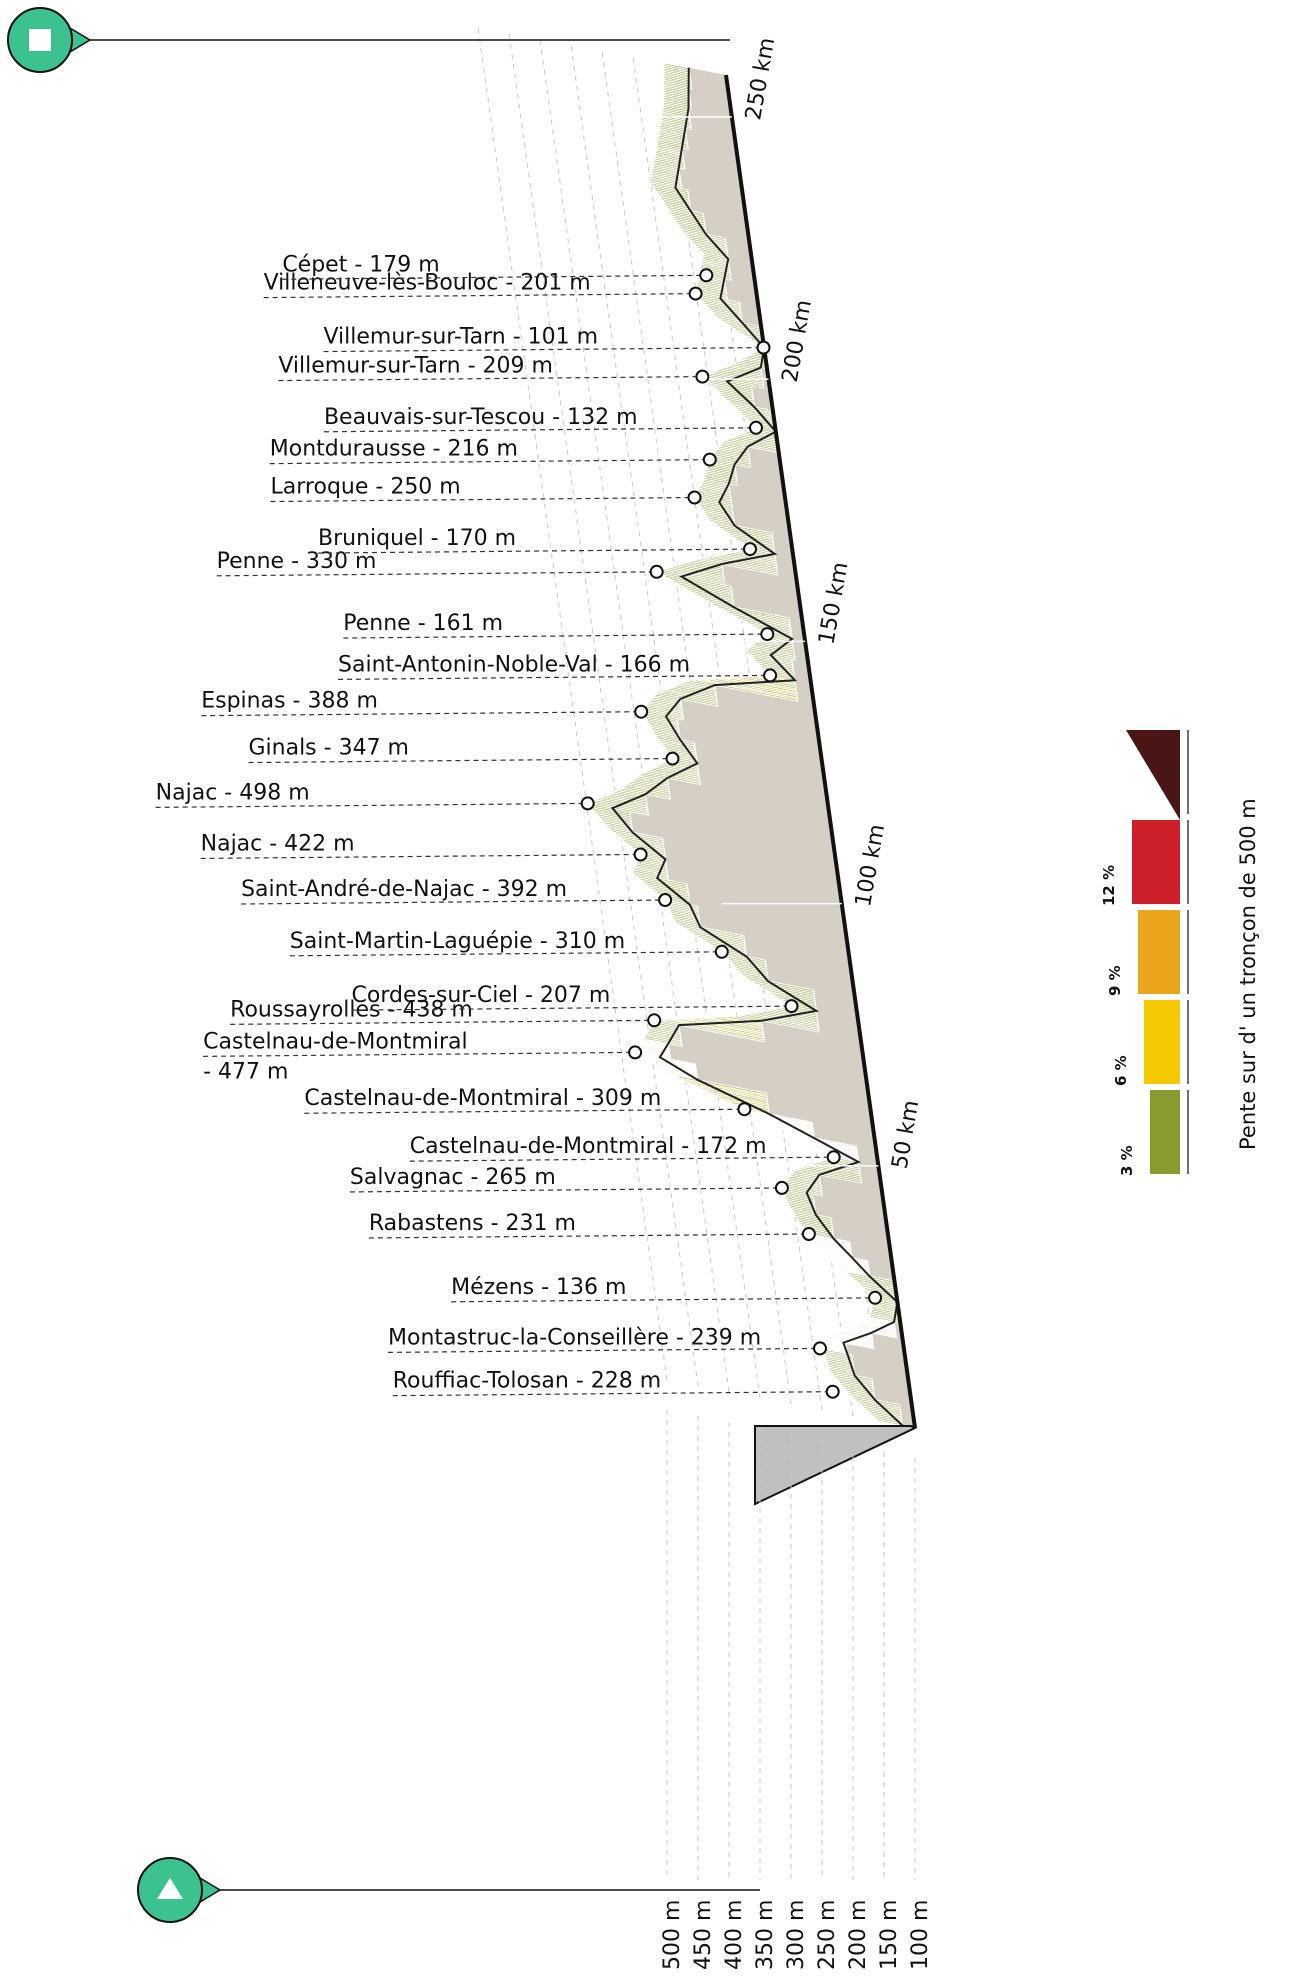 Image resolution: width=1293 pixels, height=1978 pixels. What do you see at coordinates (1121, 1070) in the screenshot?
I see `legend-label: 6 %` at bounding box center [1121, 1070].